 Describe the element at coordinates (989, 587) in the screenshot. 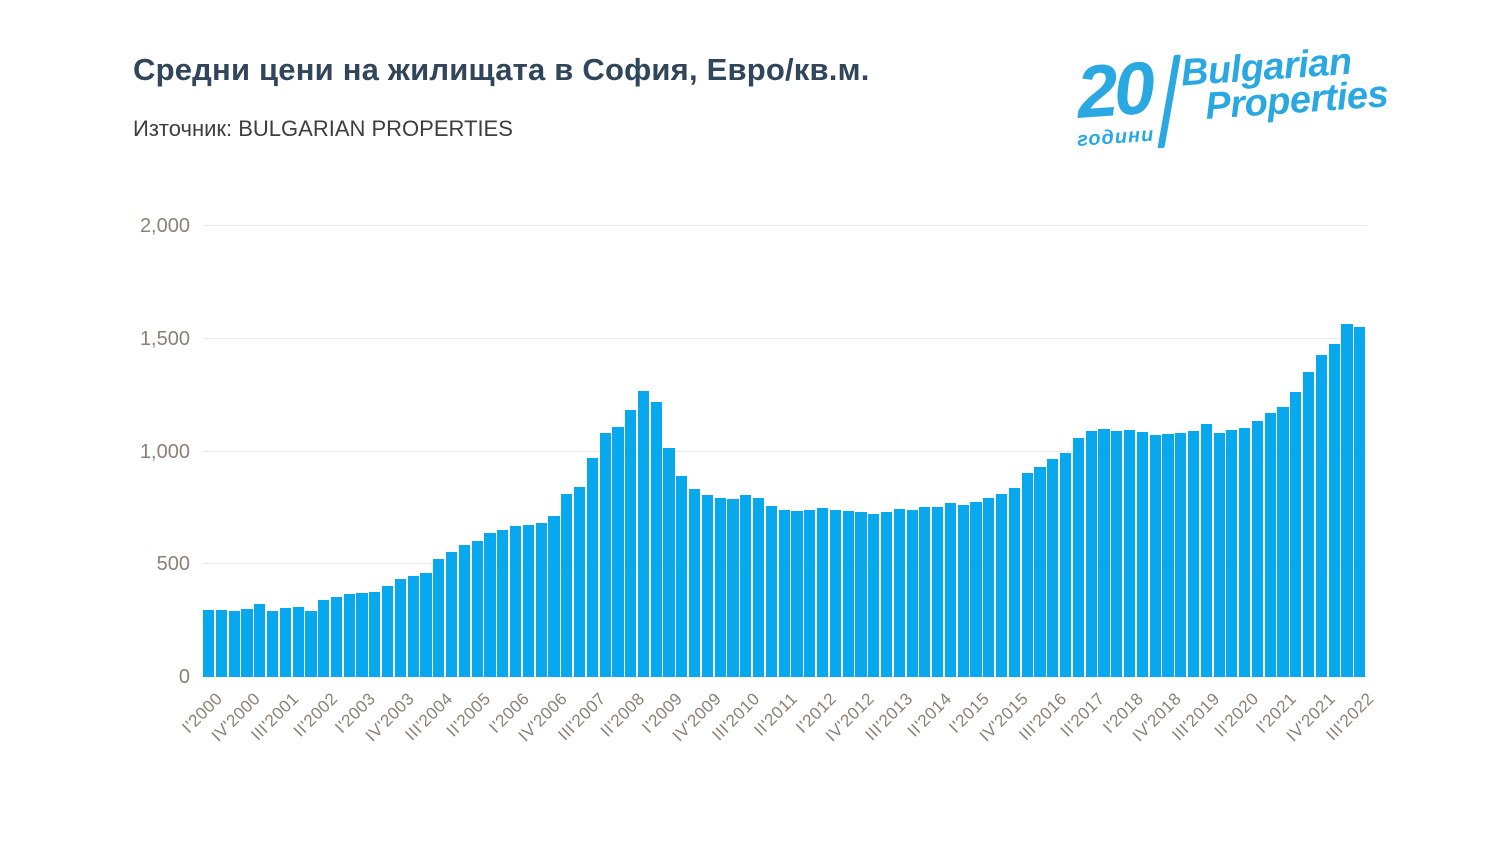

I see `bar-II'2015` at that location.